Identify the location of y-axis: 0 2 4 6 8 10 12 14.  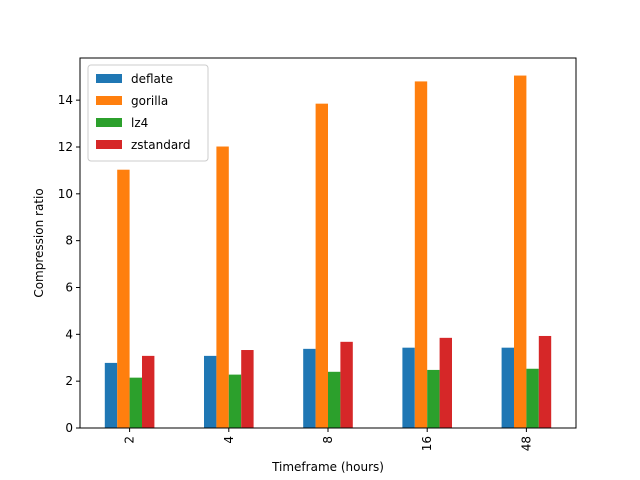
(69, 264).